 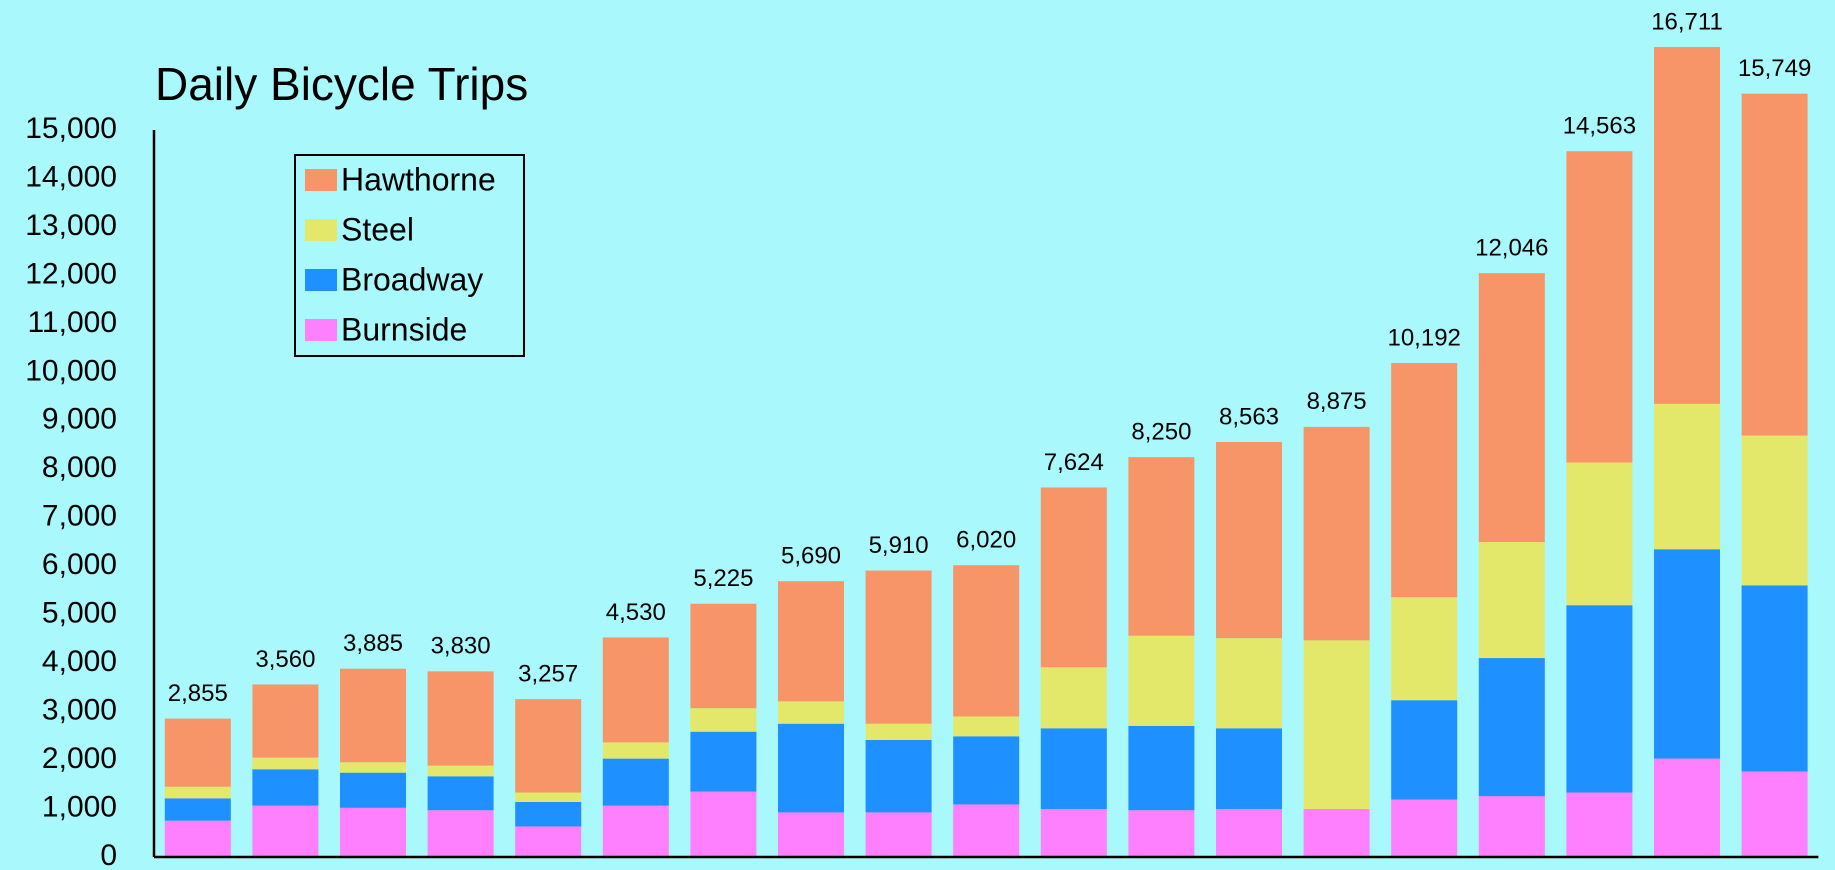 I want to click on total-label: 3,830, so click(x=461, y=646).